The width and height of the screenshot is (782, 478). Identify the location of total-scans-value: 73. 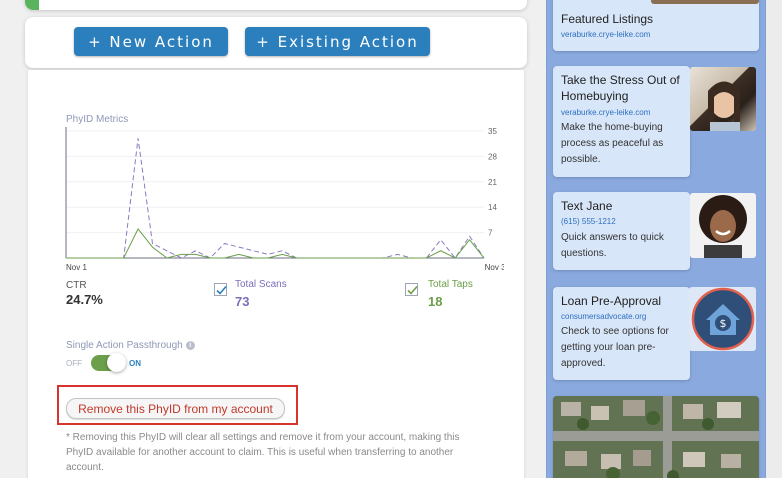
(242, 301).